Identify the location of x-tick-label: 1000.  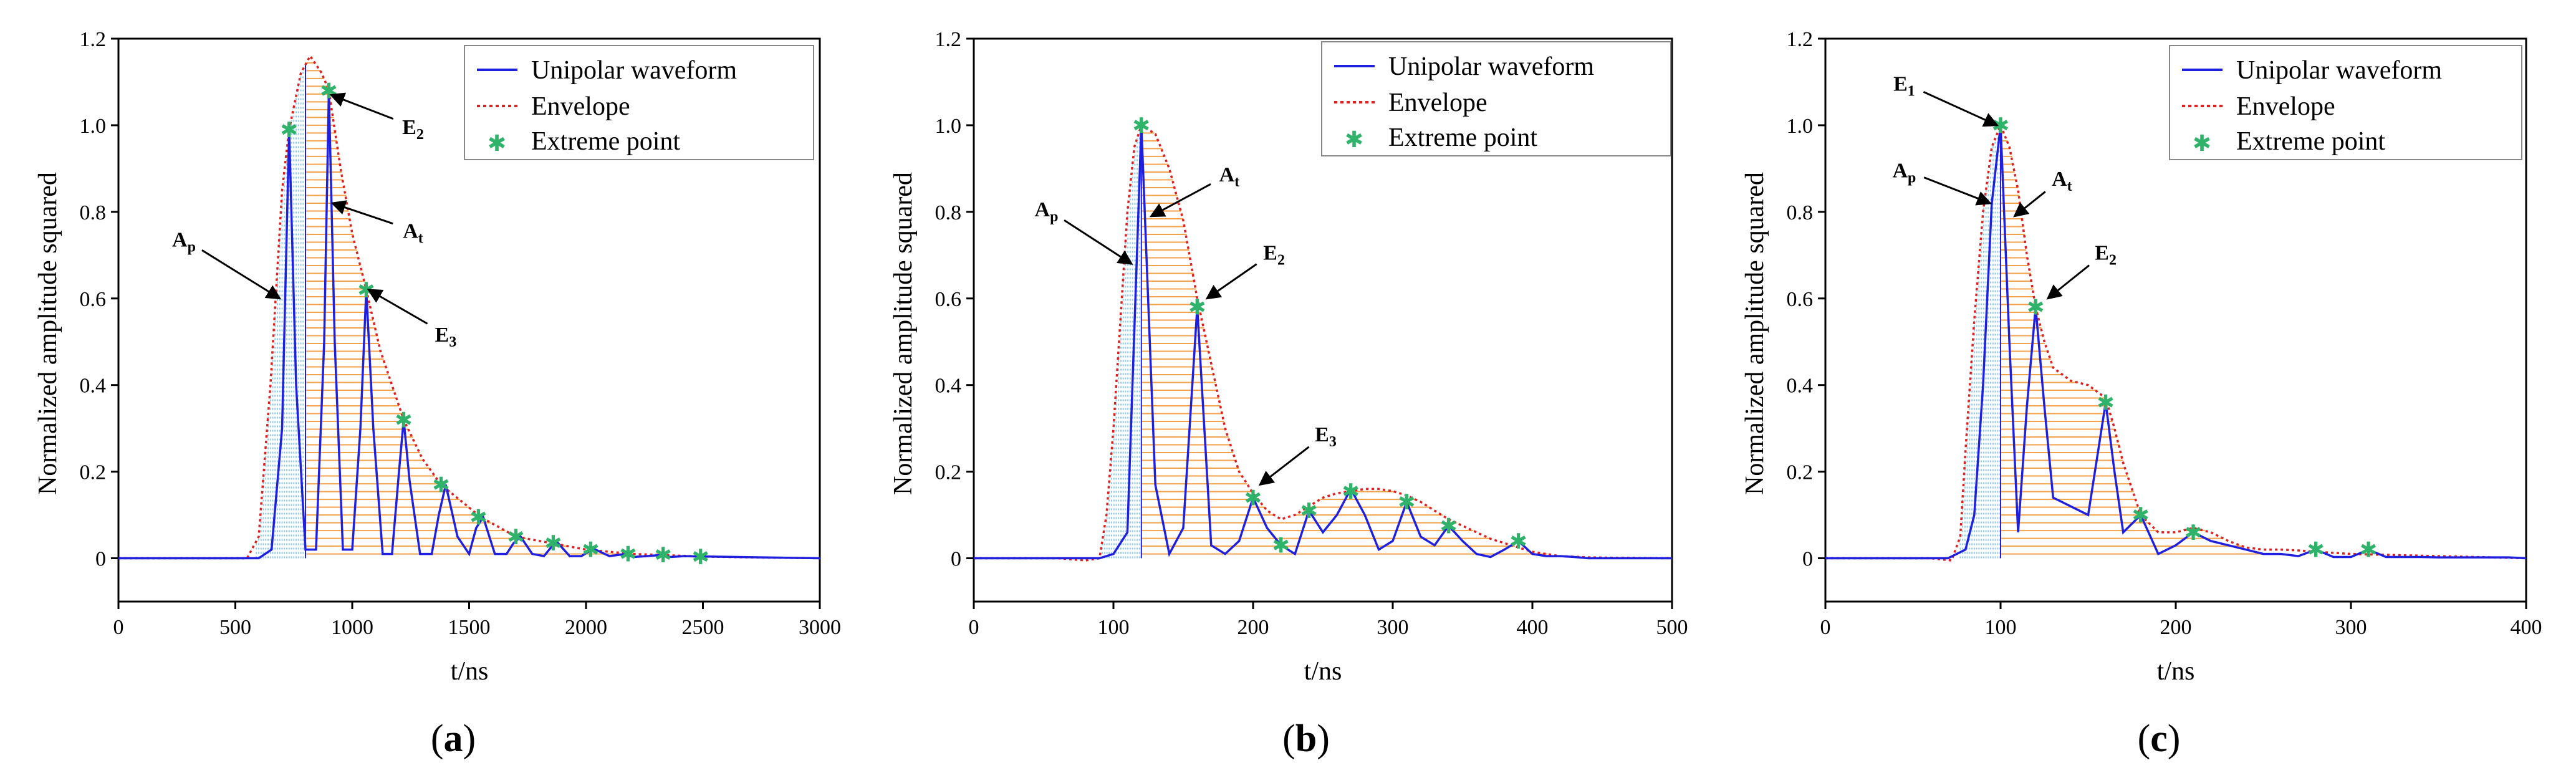
(352, 627).